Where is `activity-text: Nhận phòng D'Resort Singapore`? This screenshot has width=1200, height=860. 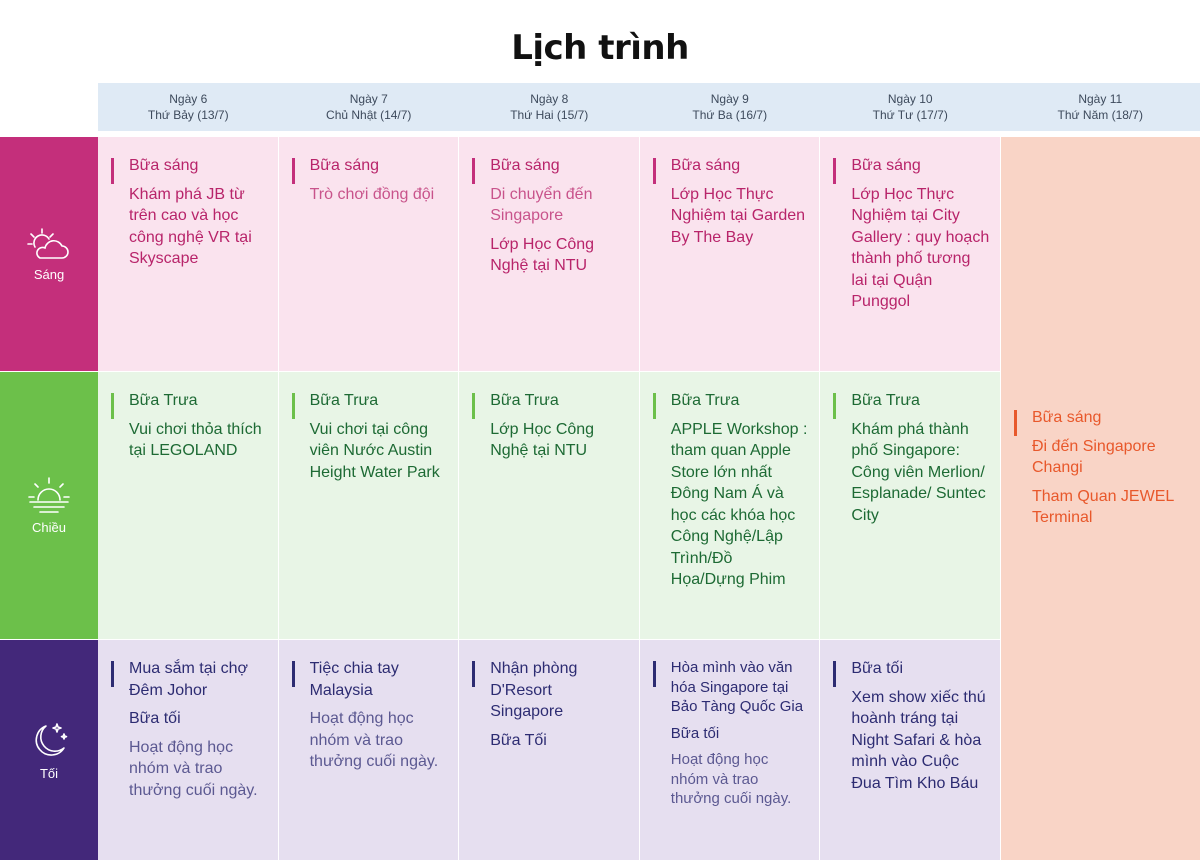
activity-text: Nhận phòng D'Resort Singapore is located at coordinates (550, 690).